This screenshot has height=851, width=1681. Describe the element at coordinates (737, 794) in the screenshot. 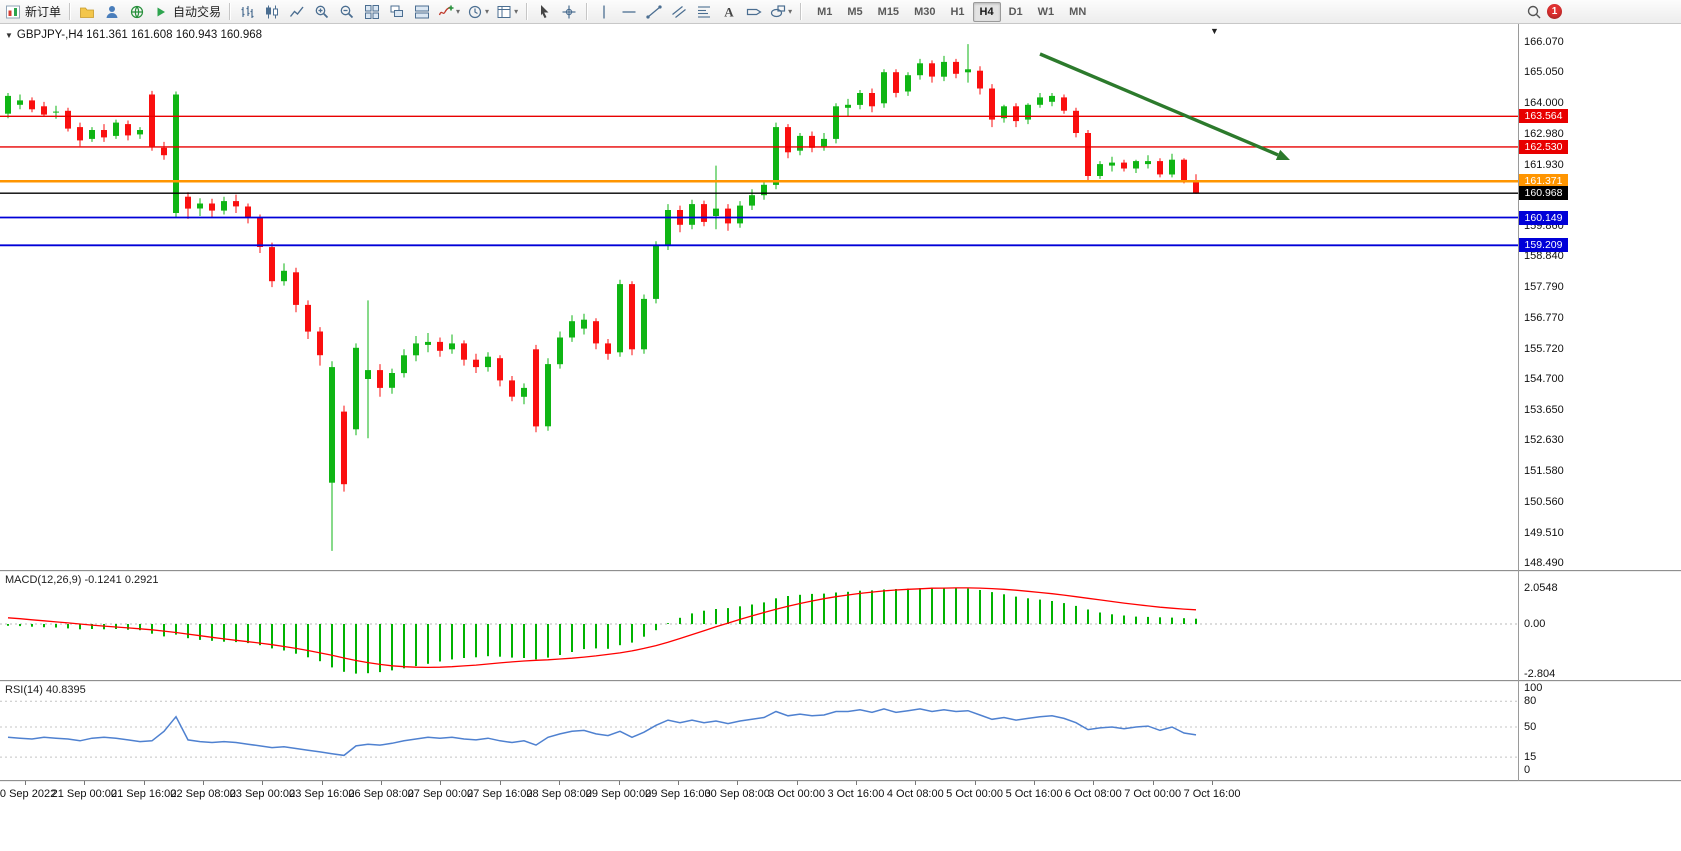

I see `time-label: 30 Sep 08:00` at that location.